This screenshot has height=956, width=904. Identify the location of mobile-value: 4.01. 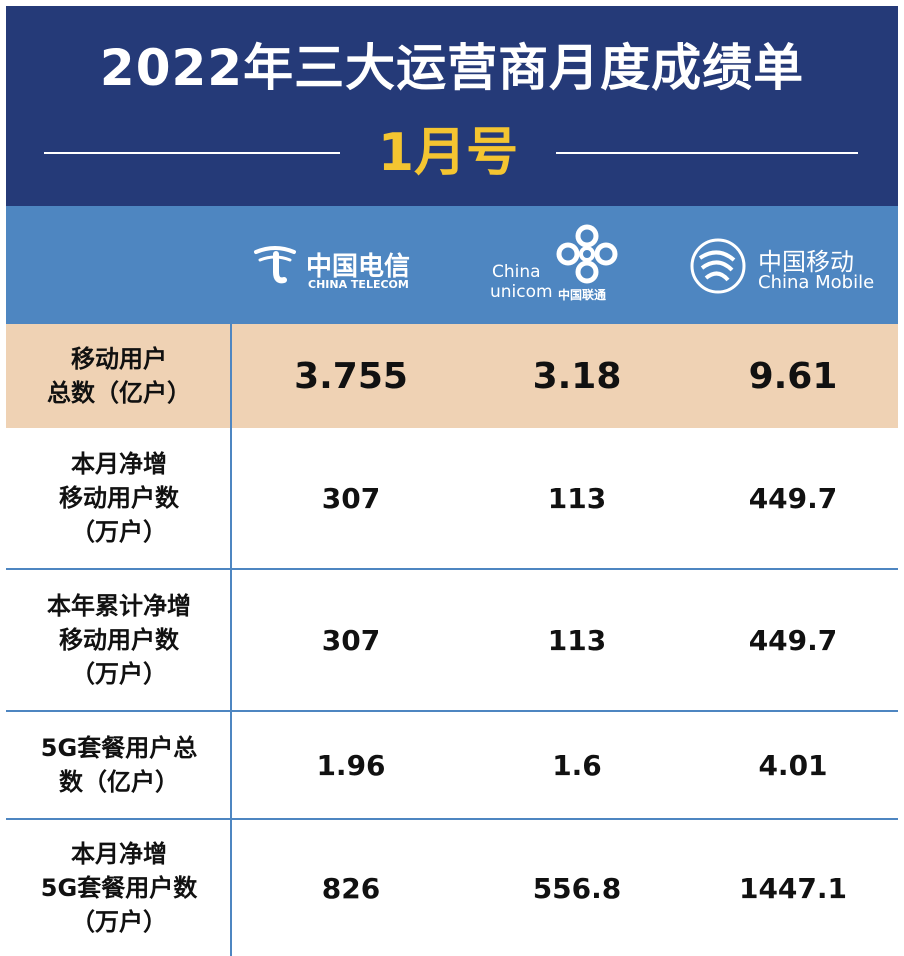
(793, 765).